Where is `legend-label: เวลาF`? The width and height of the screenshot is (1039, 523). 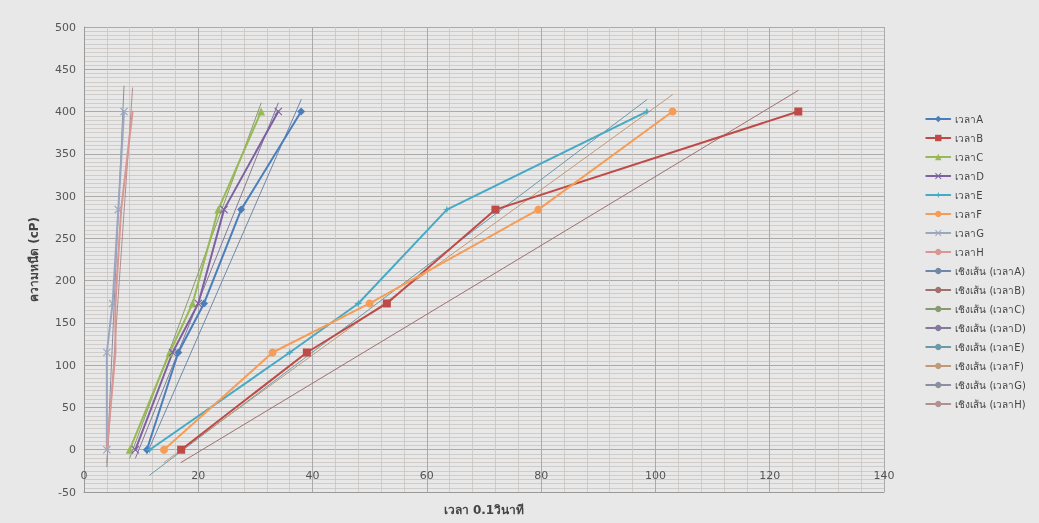 legend-label: เวลาF is located at coordinates (969, 214).